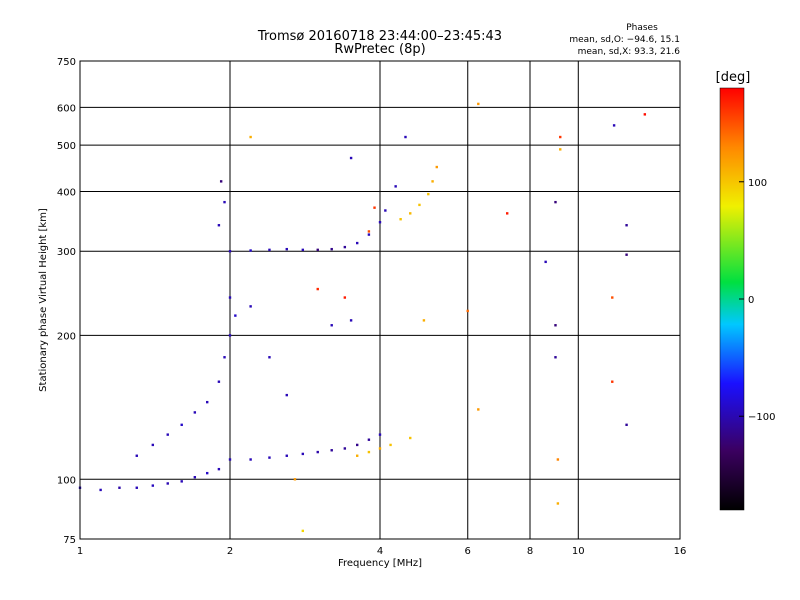  Describe the element at coordinates (578, 551) in the screenshot. I see `x-tick-label: 10` at that location.